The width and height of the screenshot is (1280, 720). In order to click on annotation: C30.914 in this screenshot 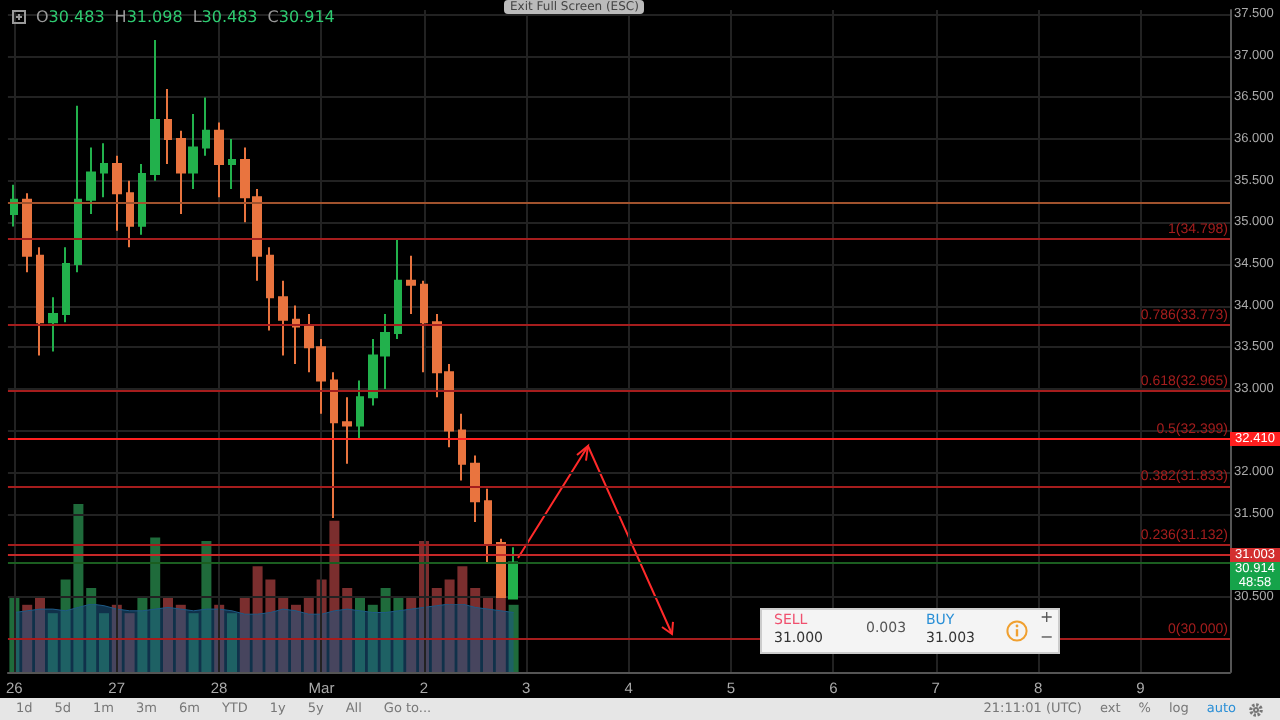, I will do `click(301, 17)`.